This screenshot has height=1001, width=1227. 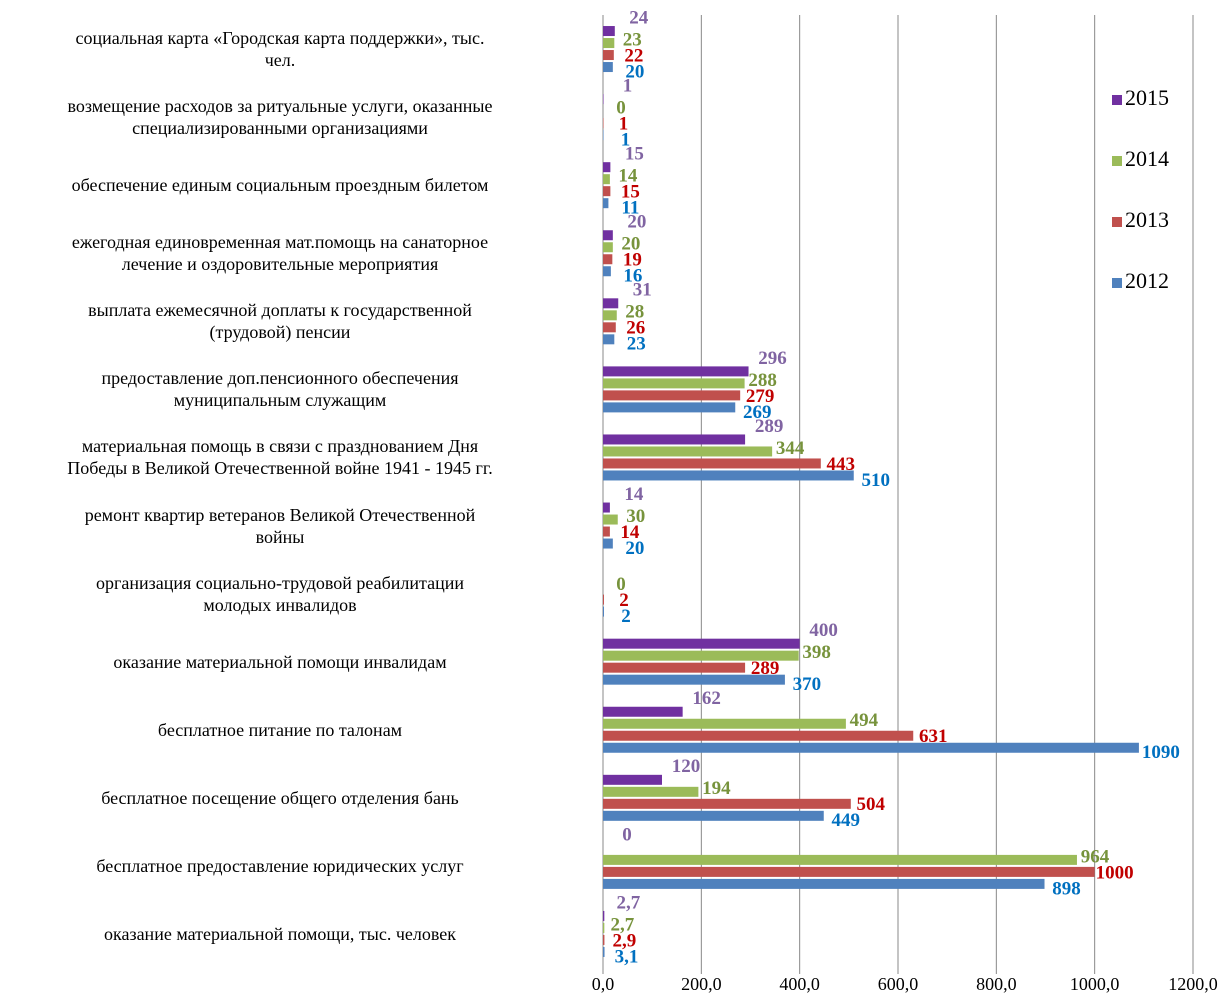 I want to click on data-label: 964, so click(x=1095, y=856).